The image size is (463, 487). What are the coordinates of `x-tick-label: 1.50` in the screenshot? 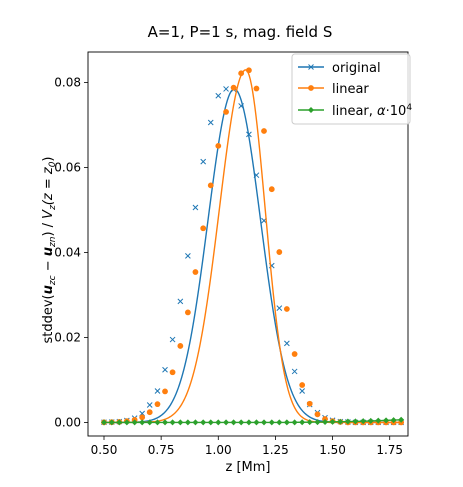 It's located at (332, 450).